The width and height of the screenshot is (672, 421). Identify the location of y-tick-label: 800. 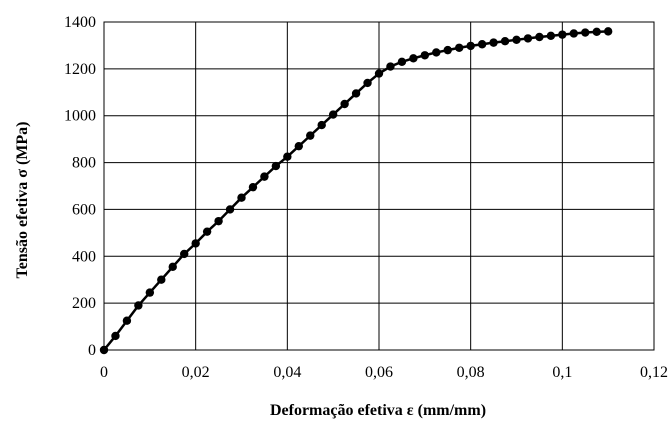
(84, 163).